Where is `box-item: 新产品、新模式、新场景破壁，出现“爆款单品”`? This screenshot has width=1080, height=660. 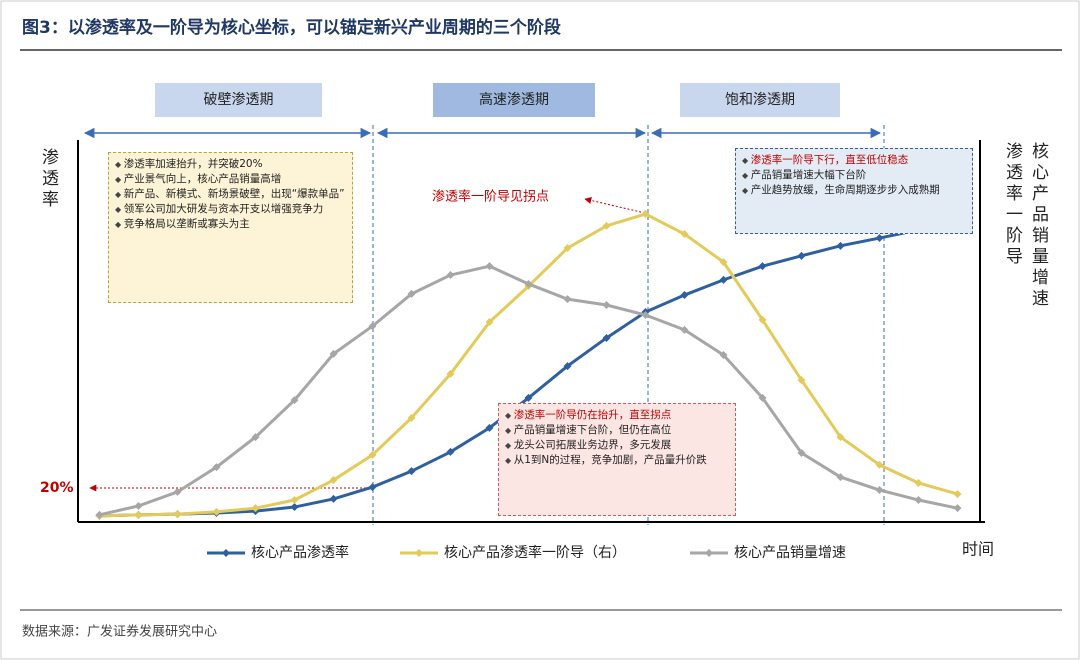 box-item: 新产品、新模式、新场景破壁，出现“爆款单品” is located at coordinates (230, 194).